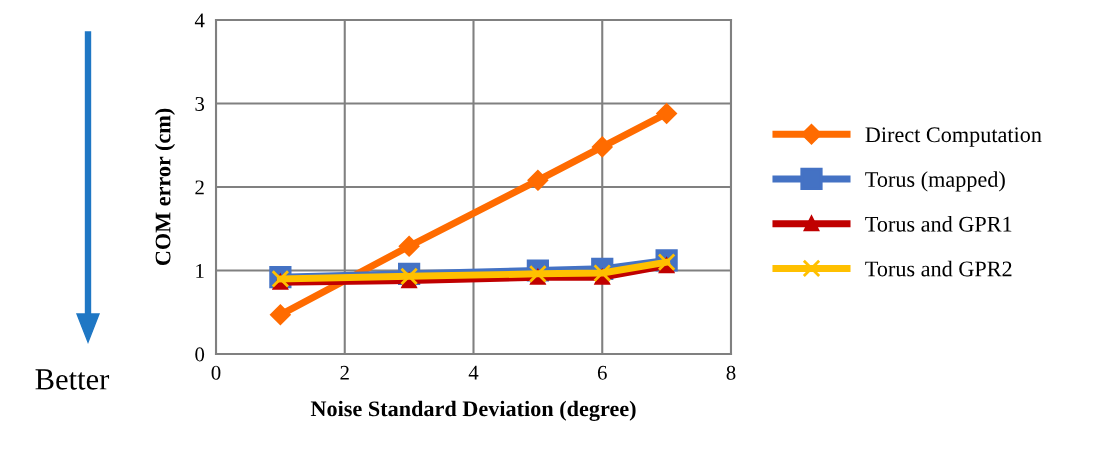  I want to click on legend-label: Torus (mapped), so click(935, 181).